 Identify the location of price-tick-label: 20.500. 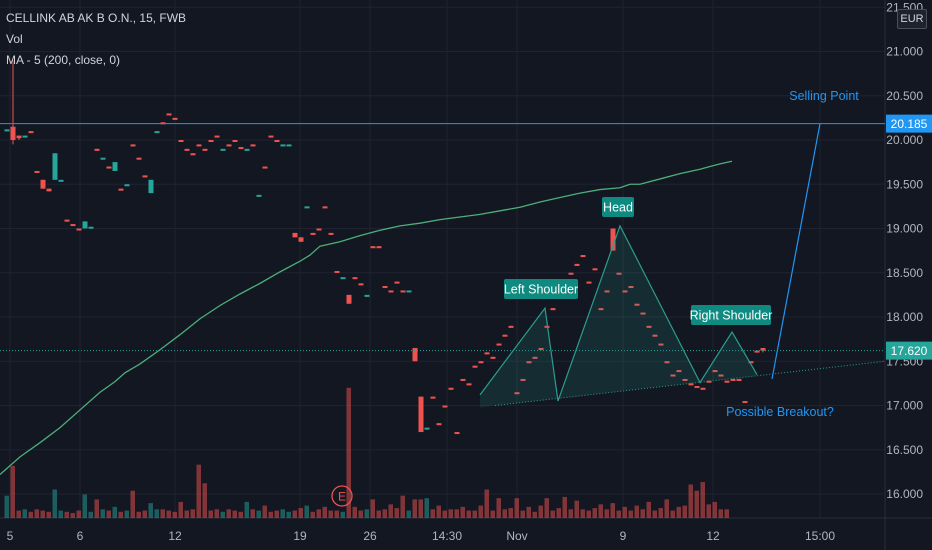
(904, 96).